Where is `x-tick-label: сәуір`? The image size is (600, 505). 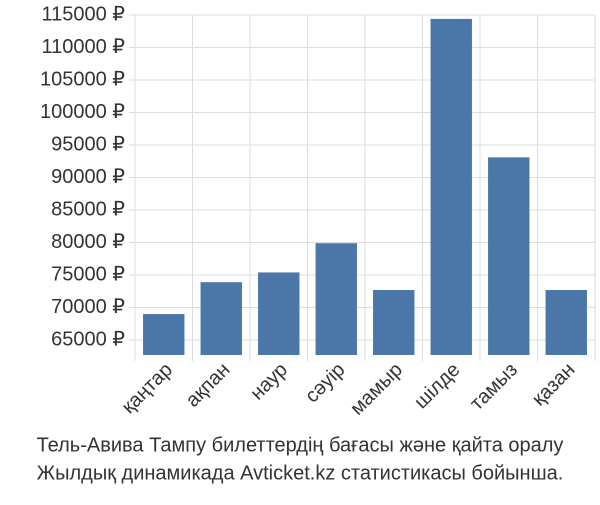
x-tick-label: сәуір is located at coordinates (325, 383).